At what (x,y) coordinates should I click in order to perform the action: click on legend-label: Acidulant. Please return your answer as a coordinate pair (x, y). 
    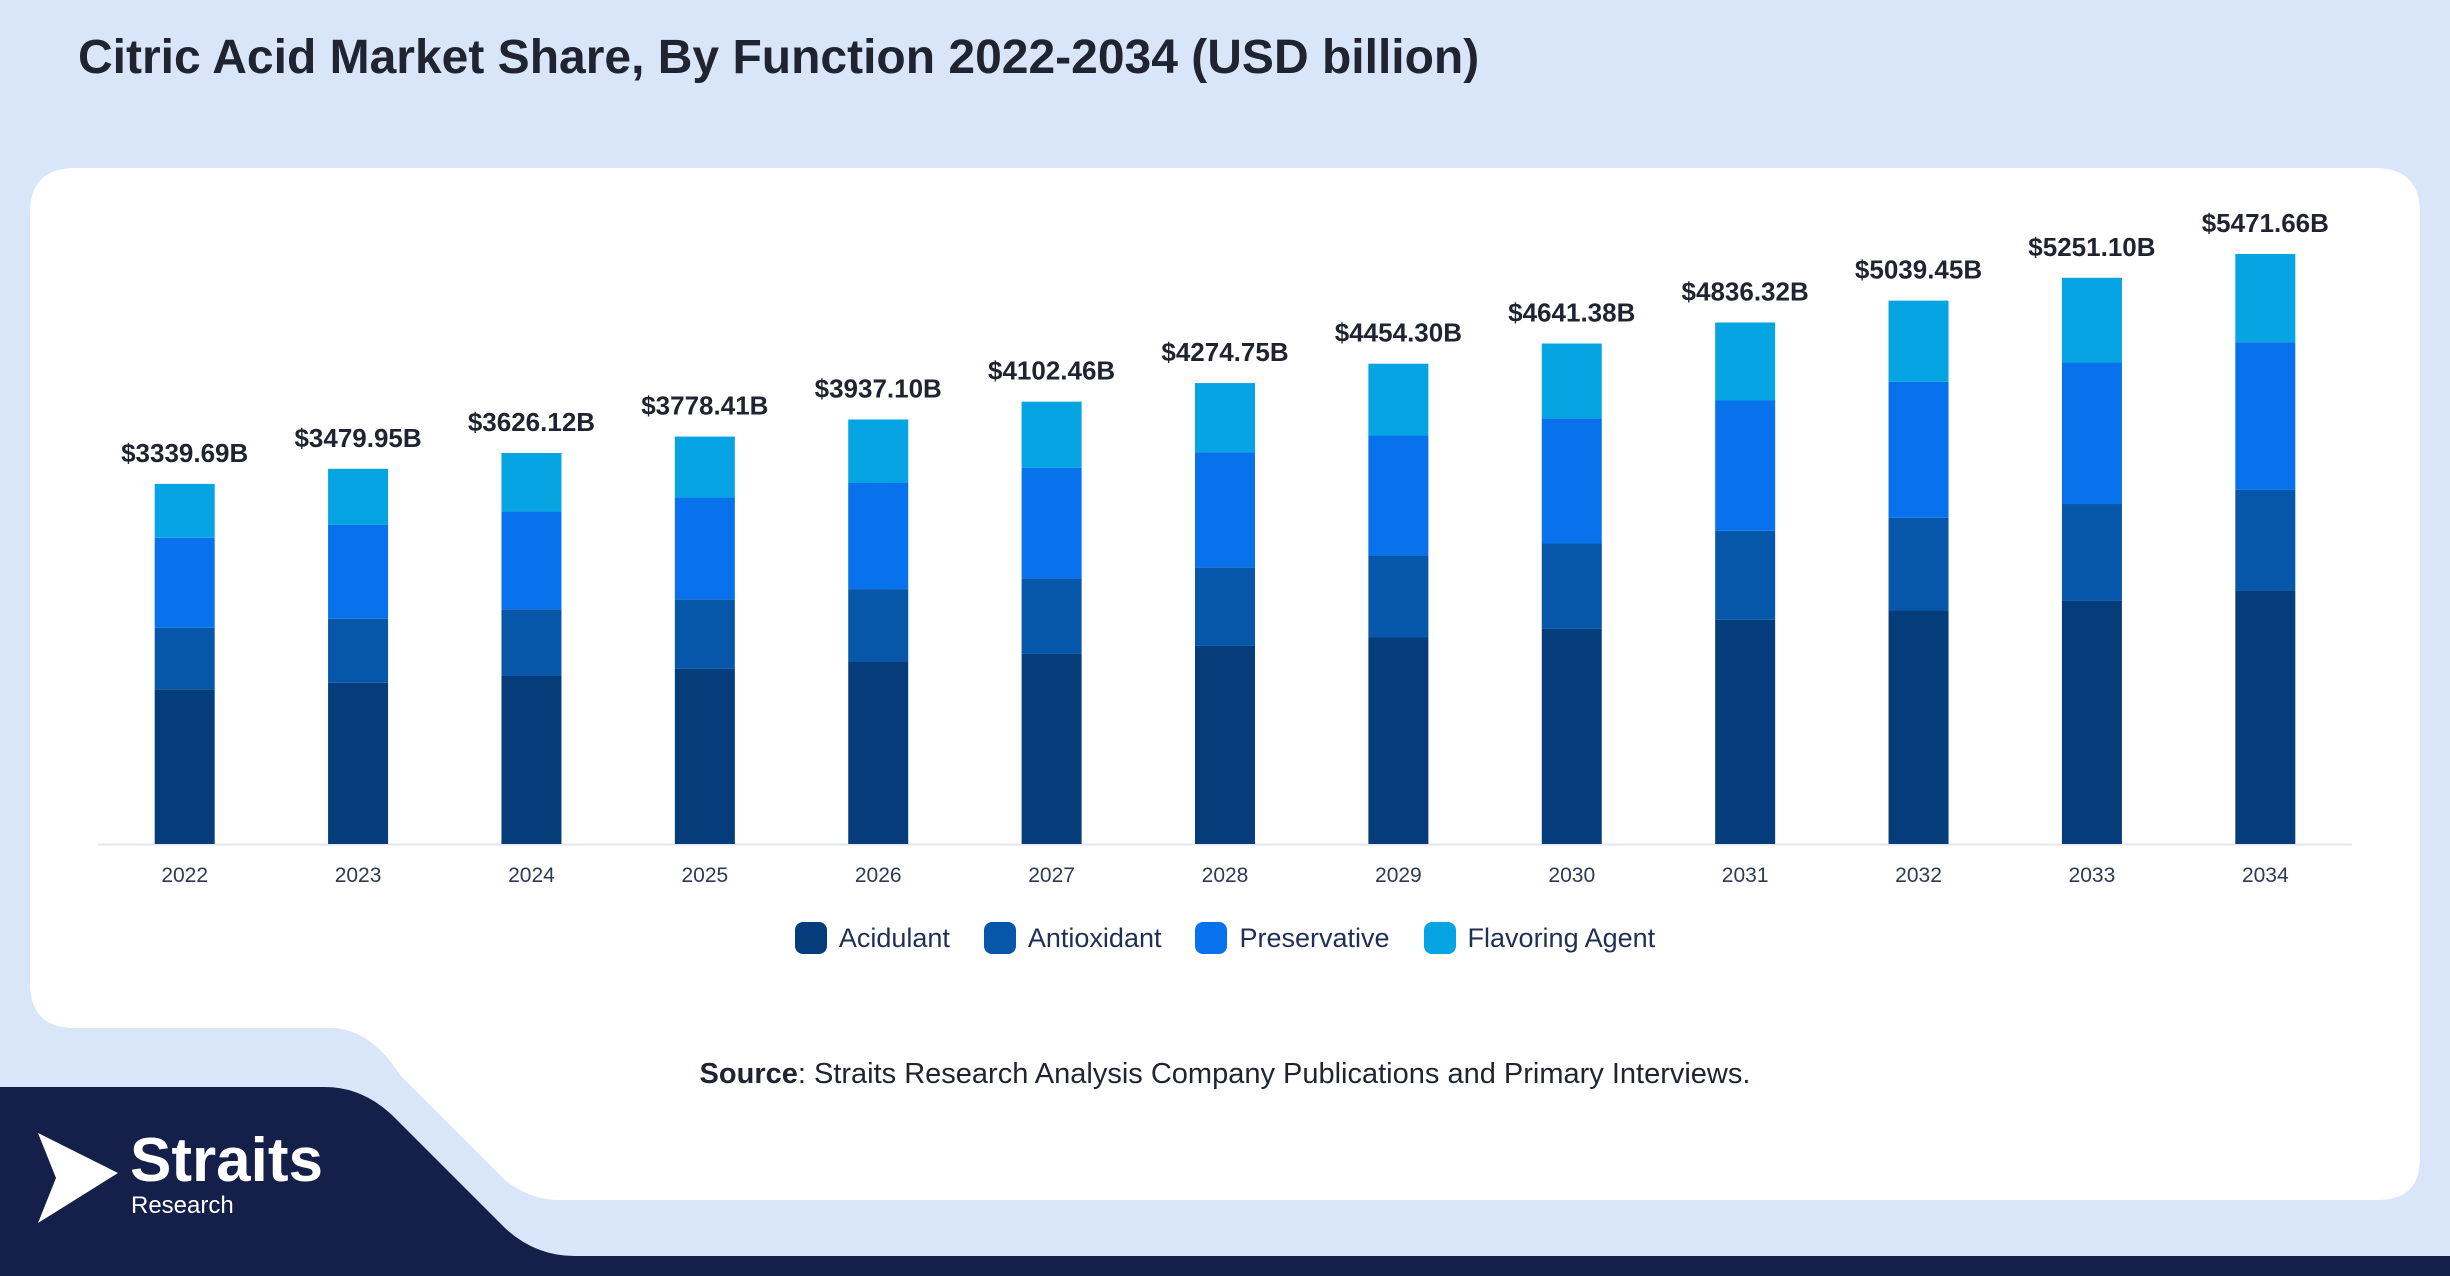
    Looking at the image, I should click on (894, 937).